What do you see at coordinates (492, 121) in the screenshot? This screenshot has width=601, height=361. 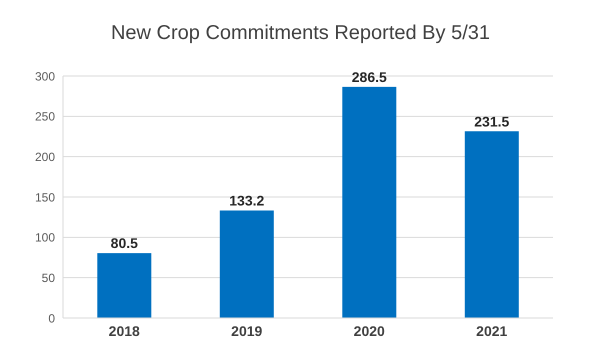 I see `data-label: 231.5` at bounding box center [492, 121].